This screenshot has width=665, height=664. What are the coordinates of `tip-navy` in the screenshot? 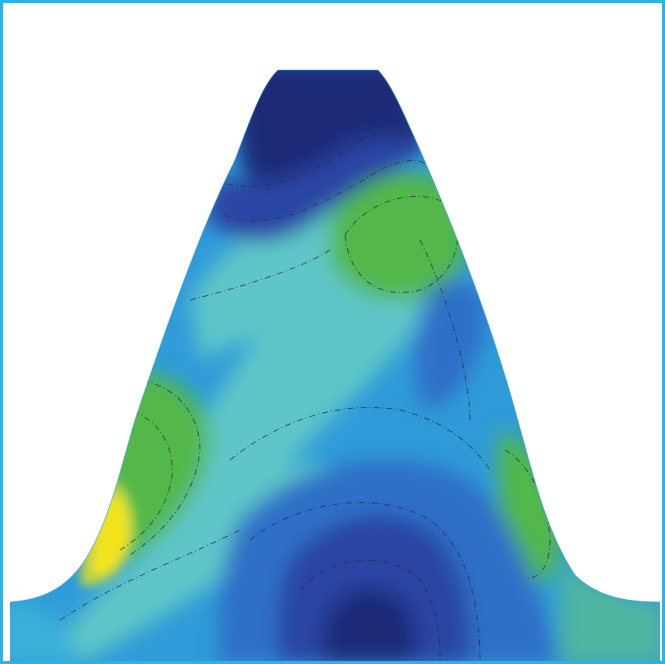 It's located at (330, 135).